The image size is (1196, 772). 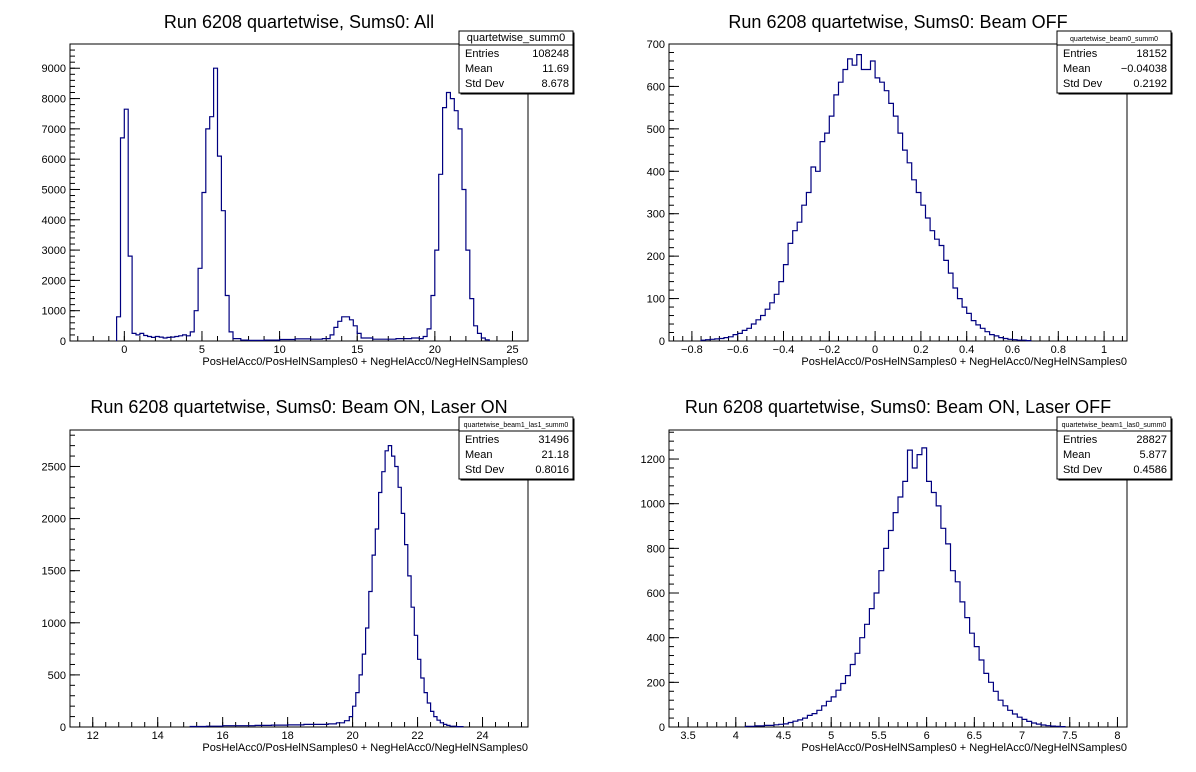 What do you see at coordinates (687, 736) in the screenshot?
I see `x-tick-label: 3.5` at bounding box center [687, 736].